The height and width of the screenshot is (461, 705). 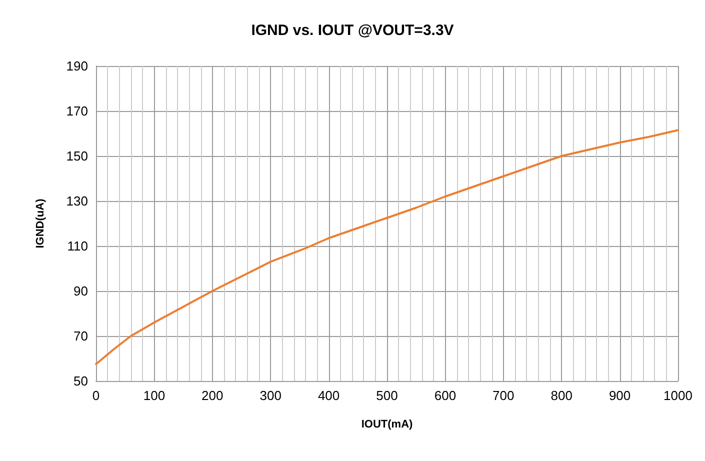 I want to click on y-tick-label: 190, so click(x=77, y=66).